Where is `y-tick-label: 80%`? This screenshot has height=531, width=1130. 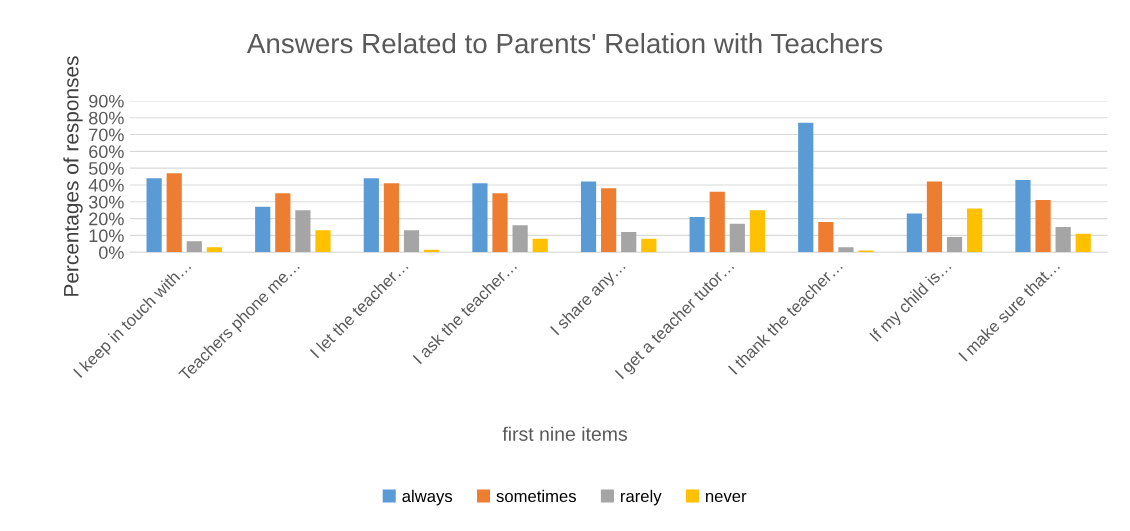
y-tick-label: 80% is located at coordinates (106, 118).